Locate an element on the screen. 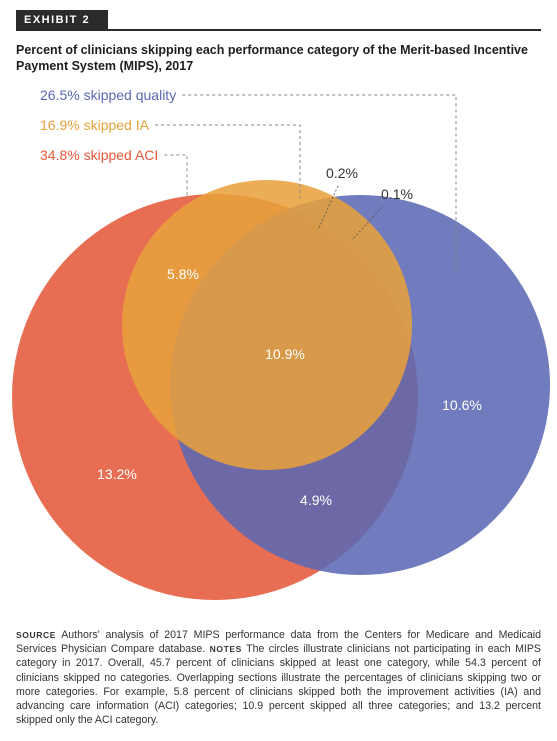 This screenshot has height=741, width=557. source-heading: Source is located at coordinates (36, 635).